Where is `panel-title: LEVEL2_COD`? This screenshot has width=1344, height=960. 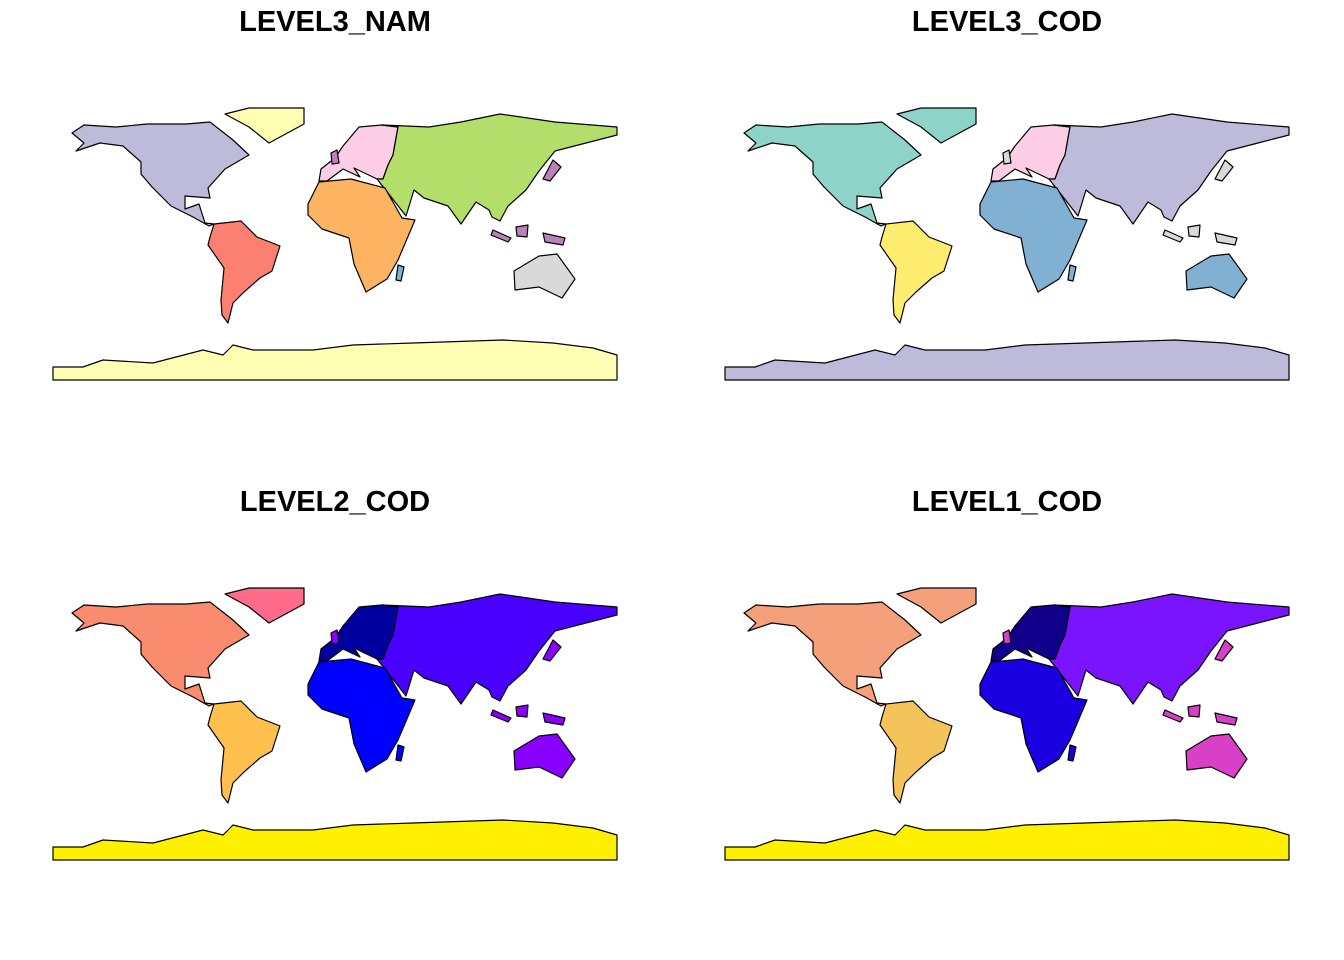
panel-title: LEVEL2_COD is located at coordinates (335, 502).